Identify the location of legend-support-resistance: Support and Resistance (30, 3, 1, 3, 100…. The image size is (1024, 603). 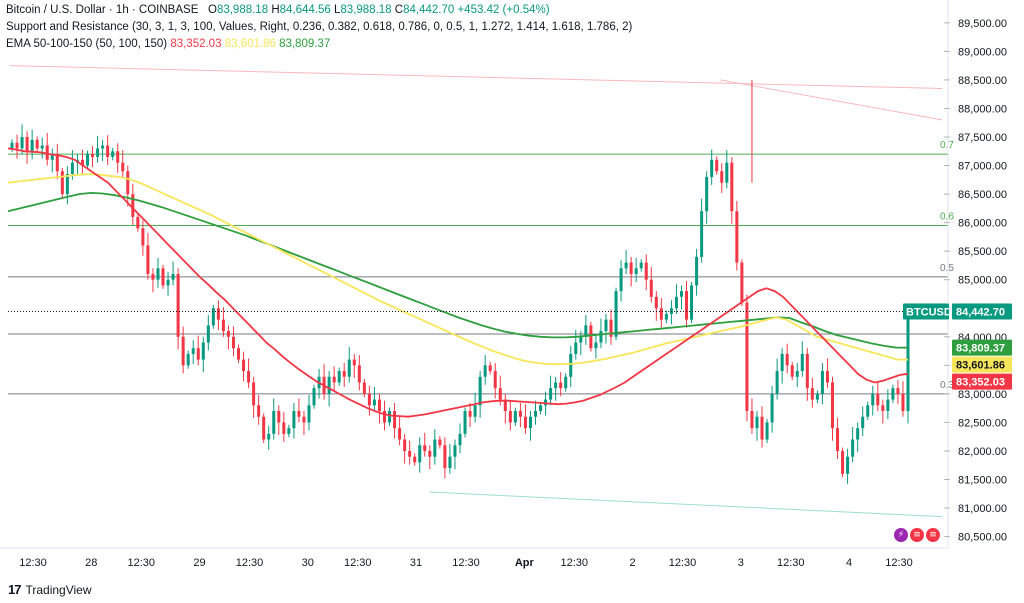
(319, 27).